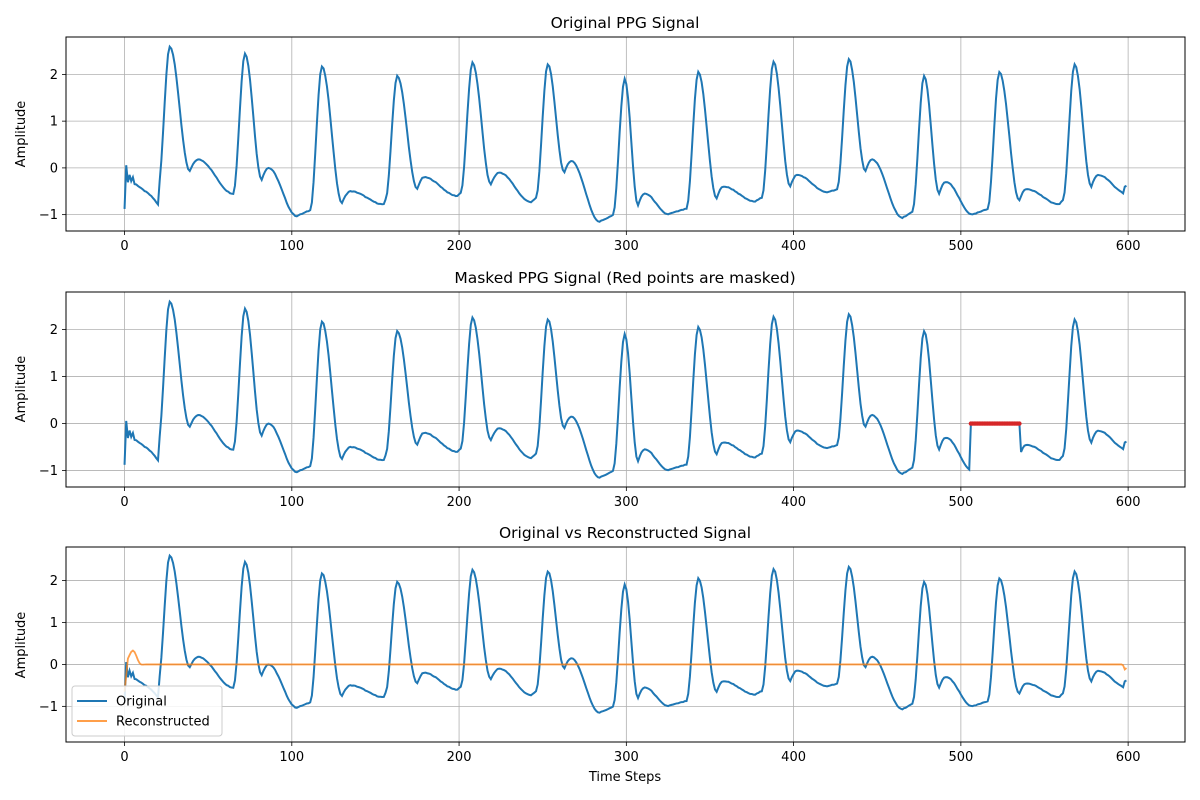 This screenshot has height=800, width=1200. What do you see at coordinates (1019, 423) in the screenshot?
I see `masked-point` at bounding box center [1019, 423].